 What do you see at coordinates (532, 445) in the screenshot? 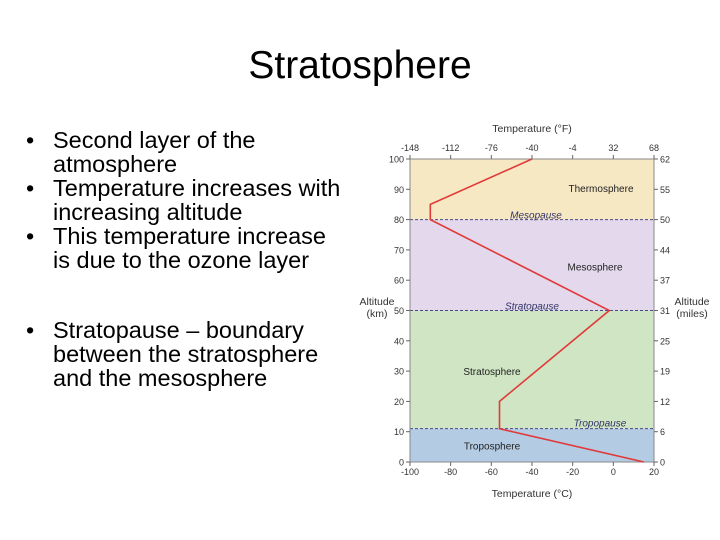
I see `layer-band-troposphere` at bounding box center [532, 445].